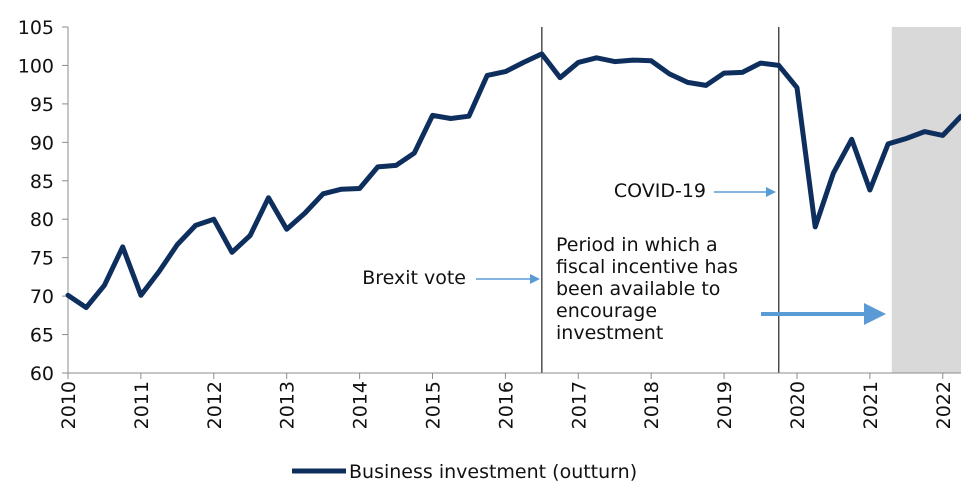 This screenshot has width=961, height=487. What do you see at coordinates (609, 333) in the screenshot?
I see `annotation-fiscal-incentive-line: investment` at bounding box center [609, 333].